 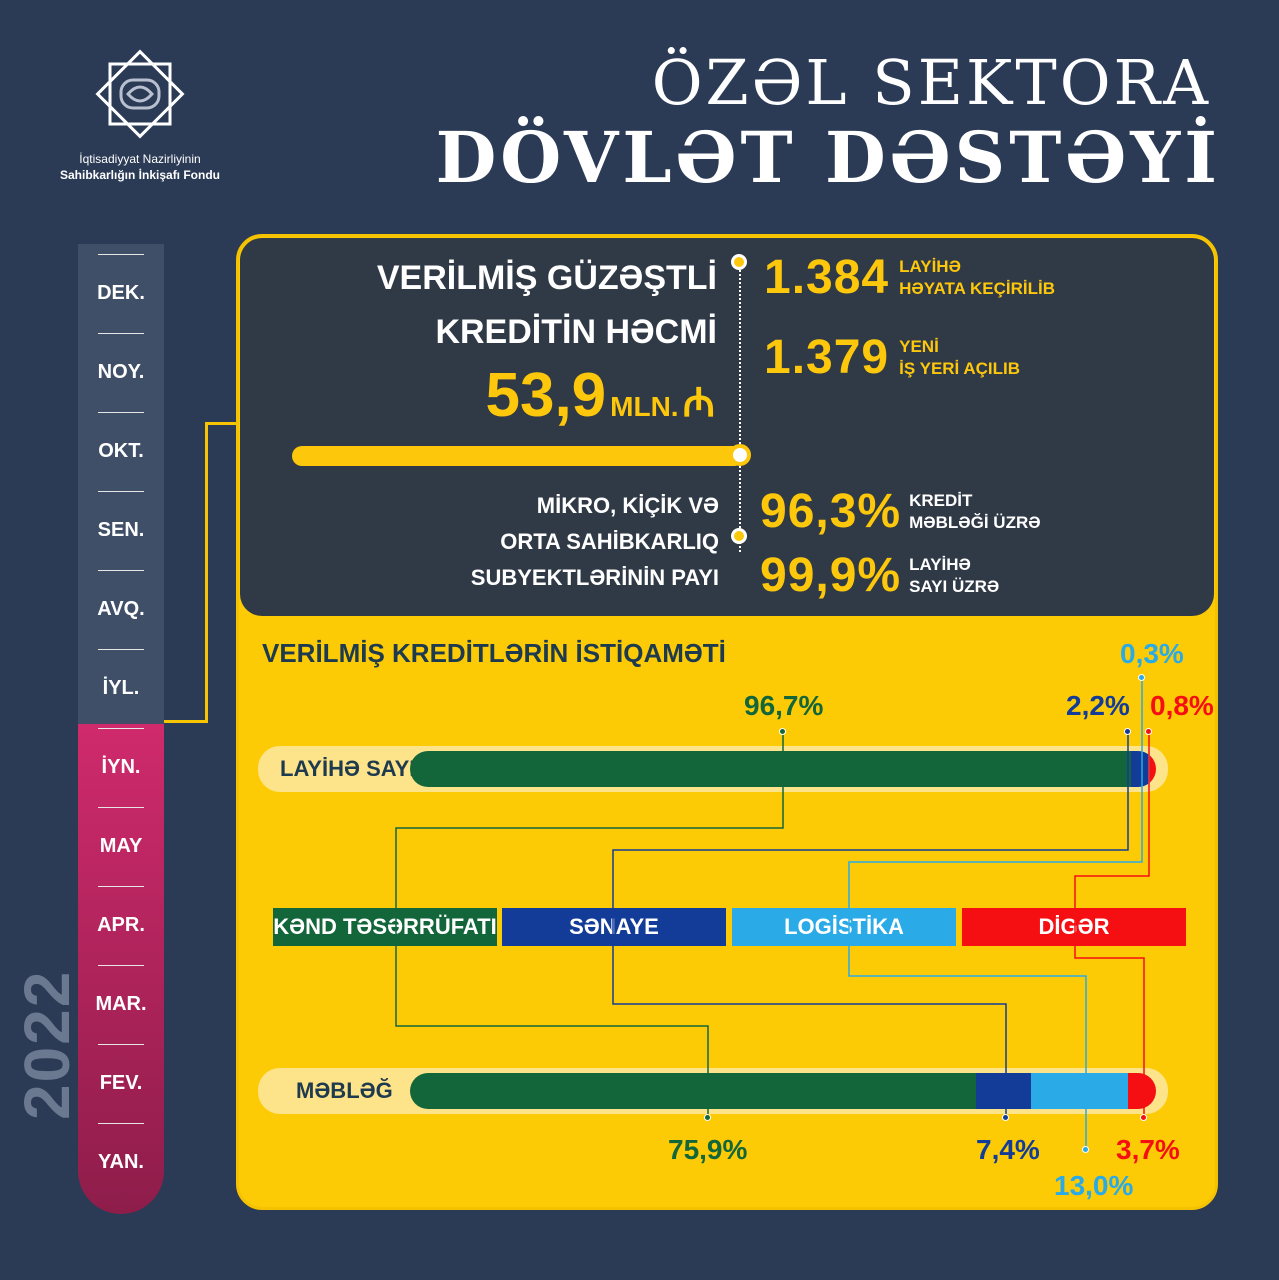 I want to click on dot-projects-other, so click(x=1148, y=731).